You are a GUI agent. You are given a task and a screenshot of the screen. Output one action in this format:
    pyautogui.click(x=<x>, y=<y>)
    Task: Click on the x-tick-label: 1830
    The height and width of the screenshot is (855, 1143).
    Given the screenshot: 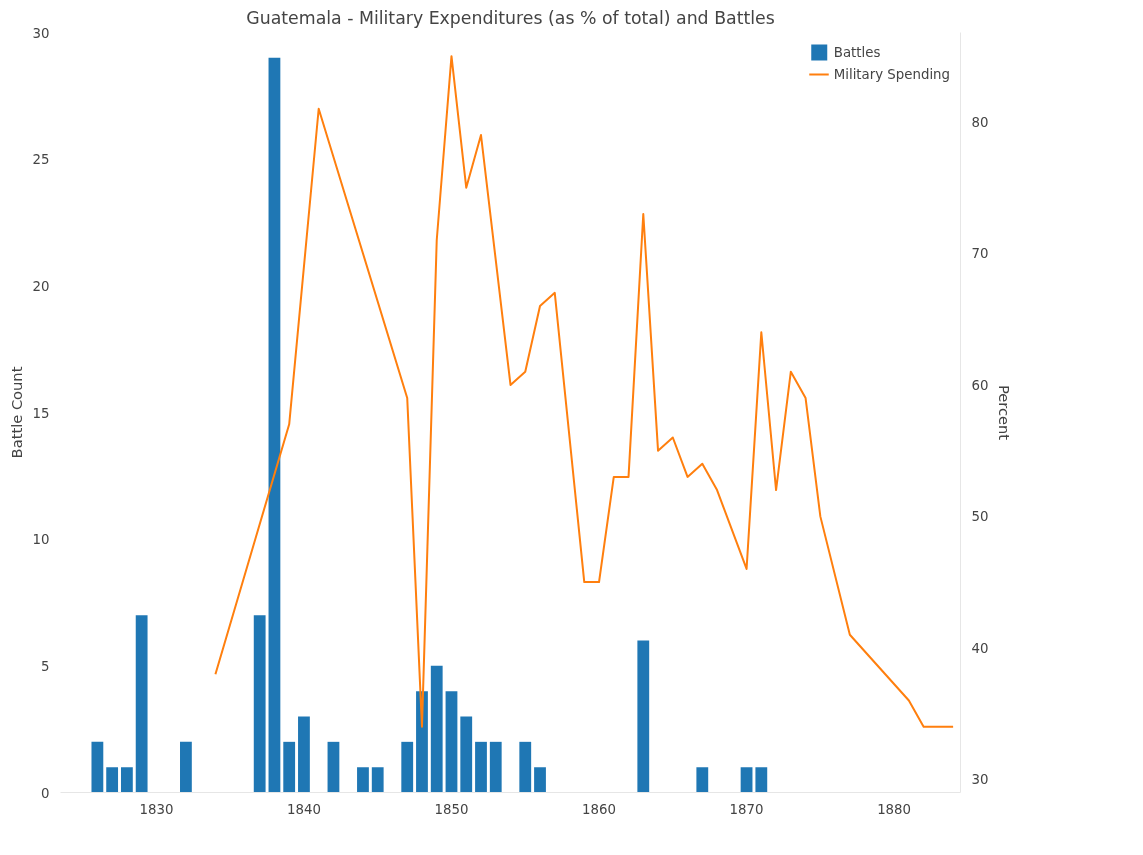 What is the action you would take?
    pyautogui.click(x=156, y=809)
    